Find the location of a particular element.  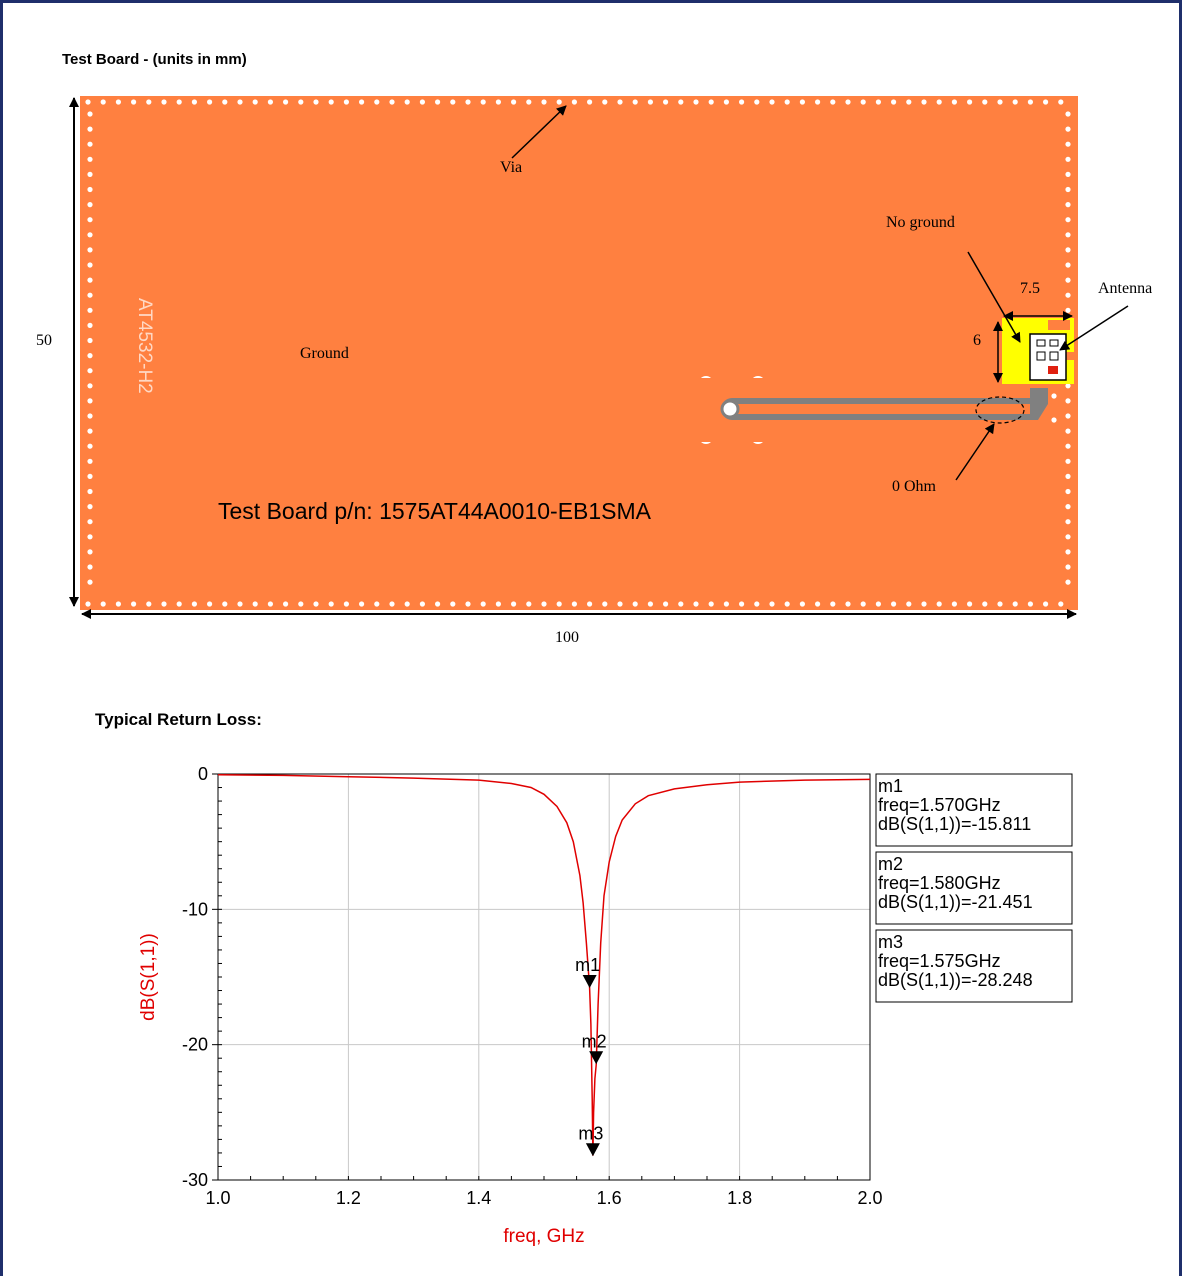

clearance-width-label: 7.5 is located at coordinates (1030, 288).